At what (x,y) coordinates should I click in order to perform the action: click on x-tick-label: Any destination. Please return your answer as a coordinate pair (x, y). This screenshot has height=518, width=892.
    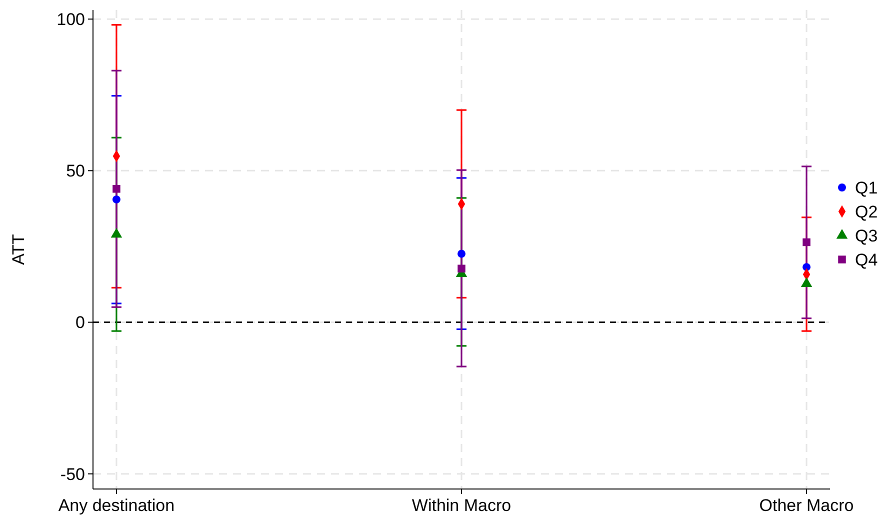
    Looking at the image, I should click on (116, 505).